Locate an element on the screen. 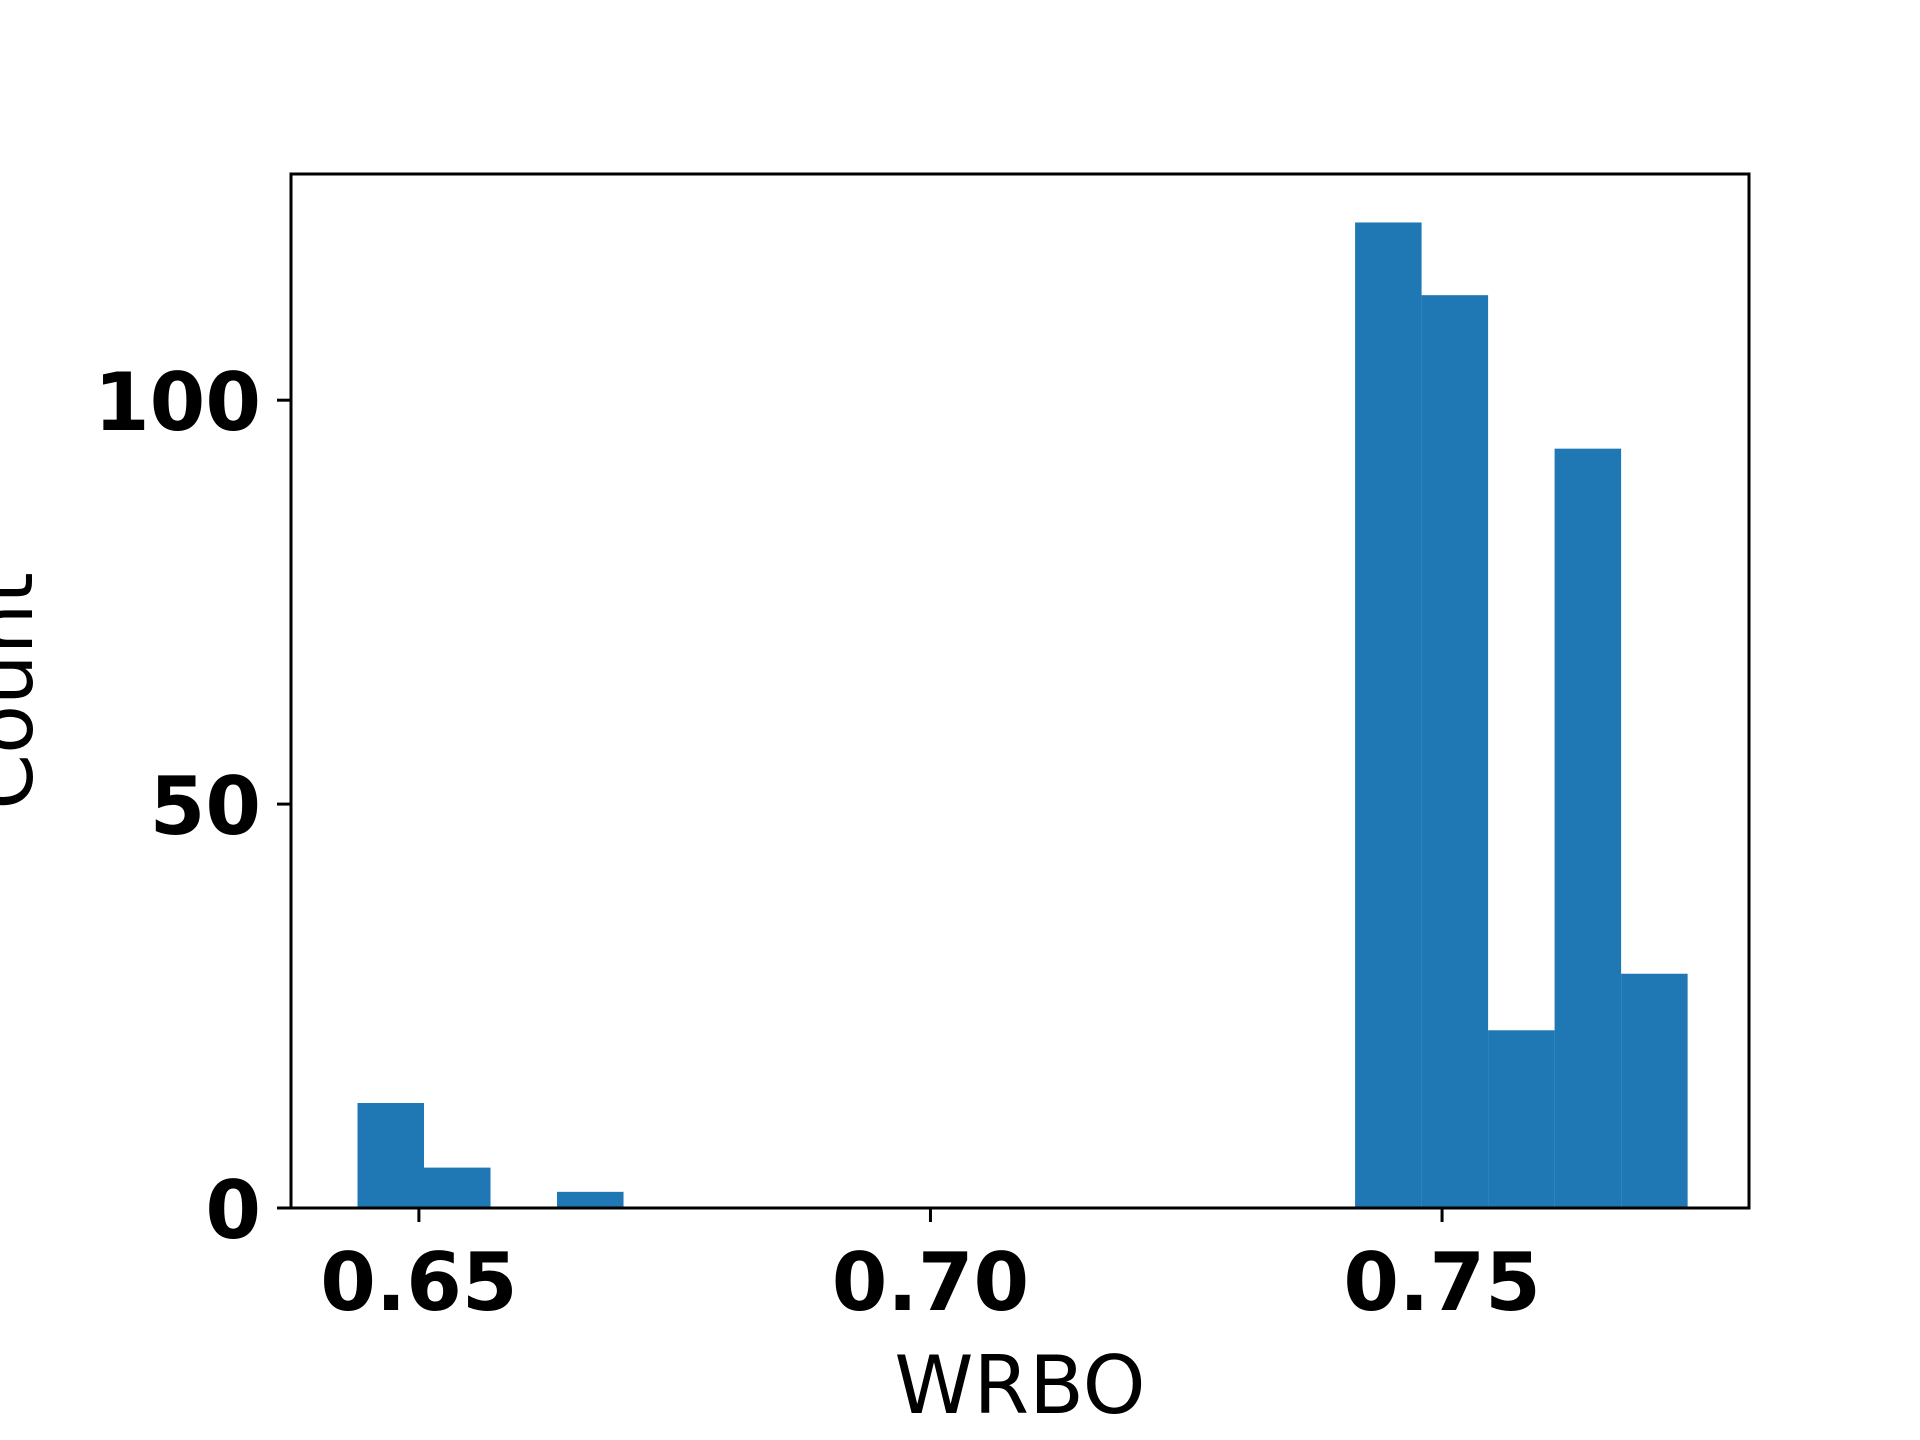 The width and height of the screenshot is (1920, 1440). y-tick-label: 100 is located at coordinates (177, 402).